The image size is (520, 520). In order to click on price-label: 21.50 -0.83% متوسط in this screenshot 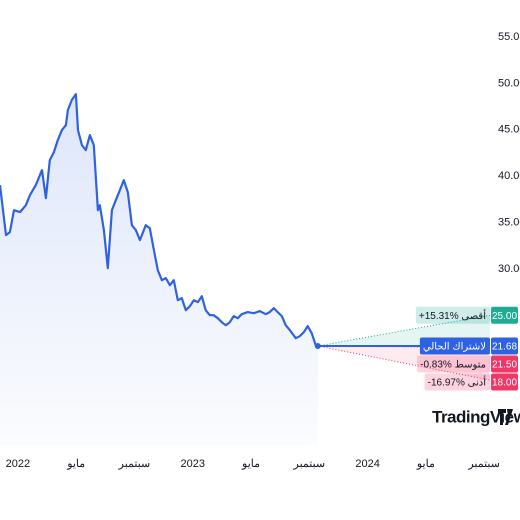, I will do `click(467, 364)`.